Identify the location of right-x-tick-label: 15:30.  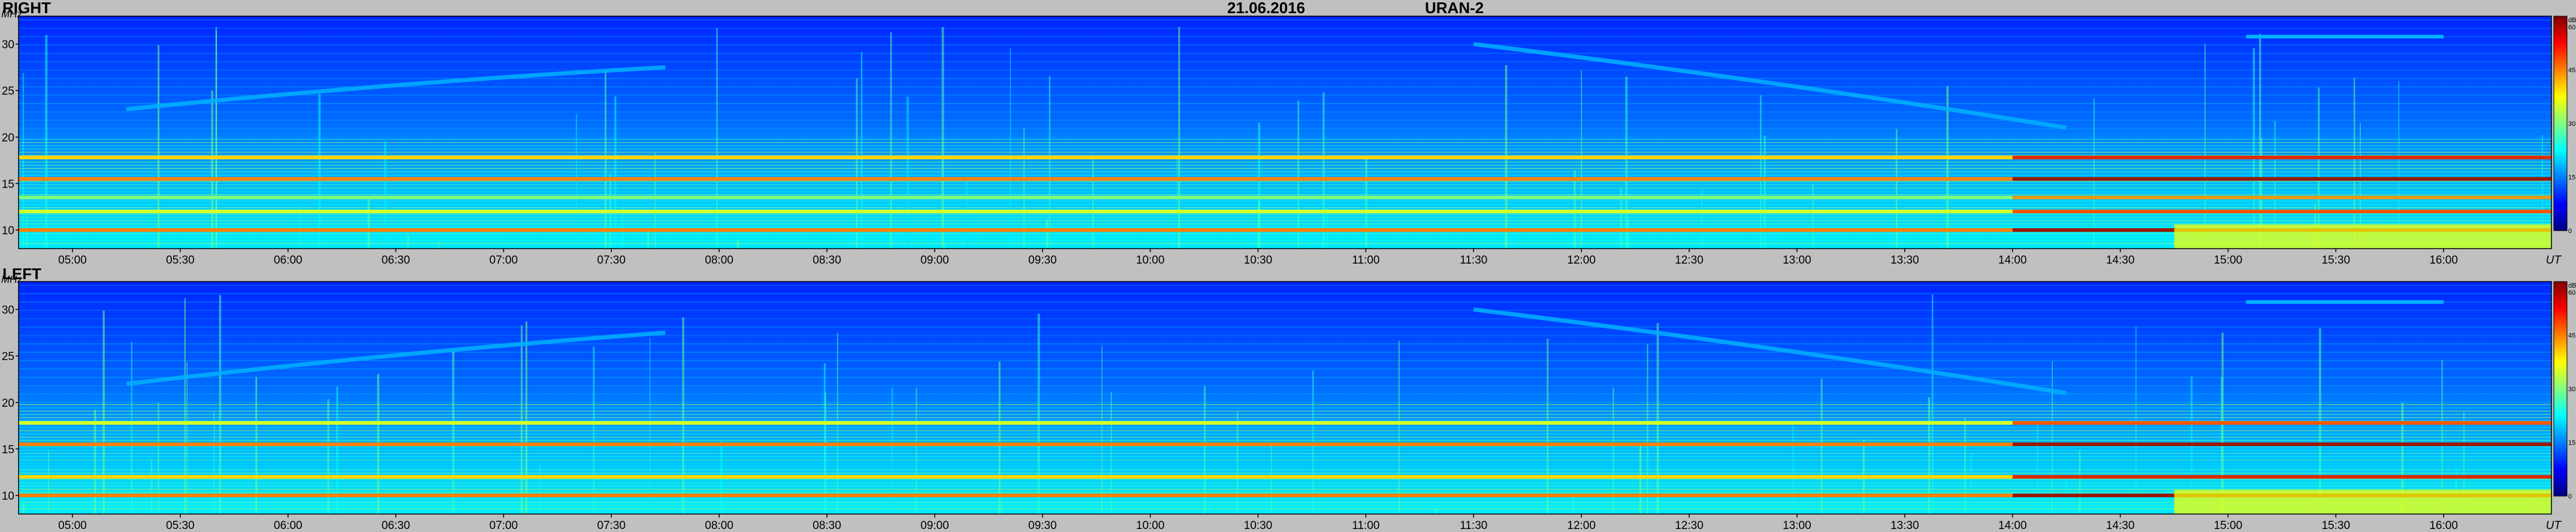
(2336, 260).